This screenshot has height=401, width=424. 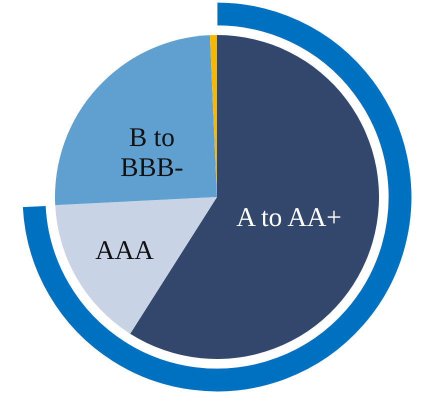 What do you see at coordinates (152, 152) in the screenshot?
I see `slice-label: B to BBB-` at bounding box center [152, 152].